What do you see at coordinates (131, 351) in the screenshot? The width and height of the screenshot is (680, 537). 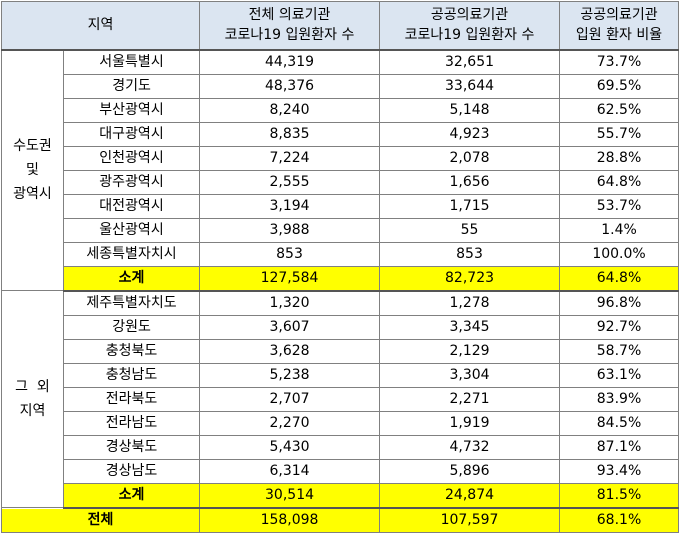 I see `region-cell: 충청북도` at bounding box center [131, 351].